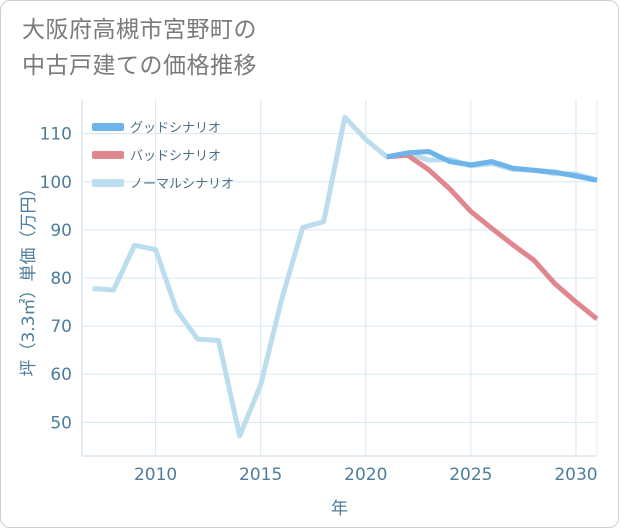 The image size is (621, 530). What do you see at coordinates (182, 184) in the screenshot?
I see `legend-label: ノーマルシナリオ` at bounding box center [182, 184].